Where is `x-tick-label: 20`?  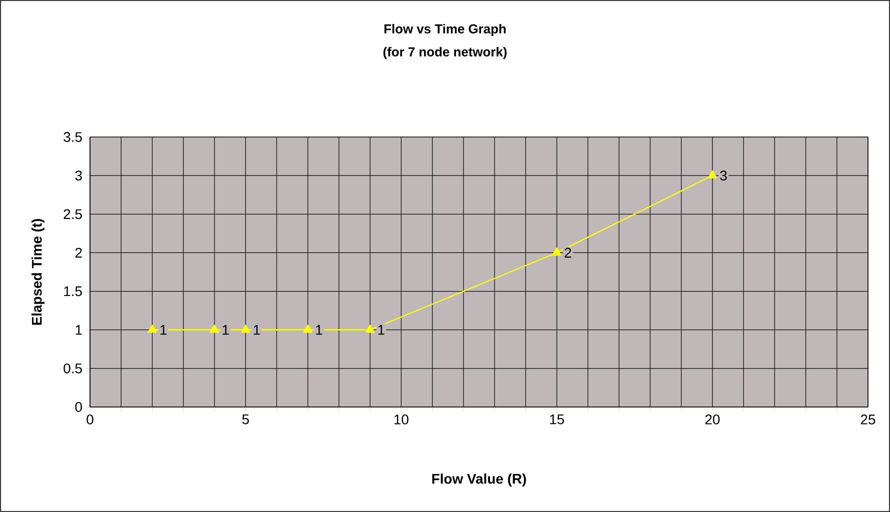
x-tick-label: 20 is located at coordinates (712, 419).